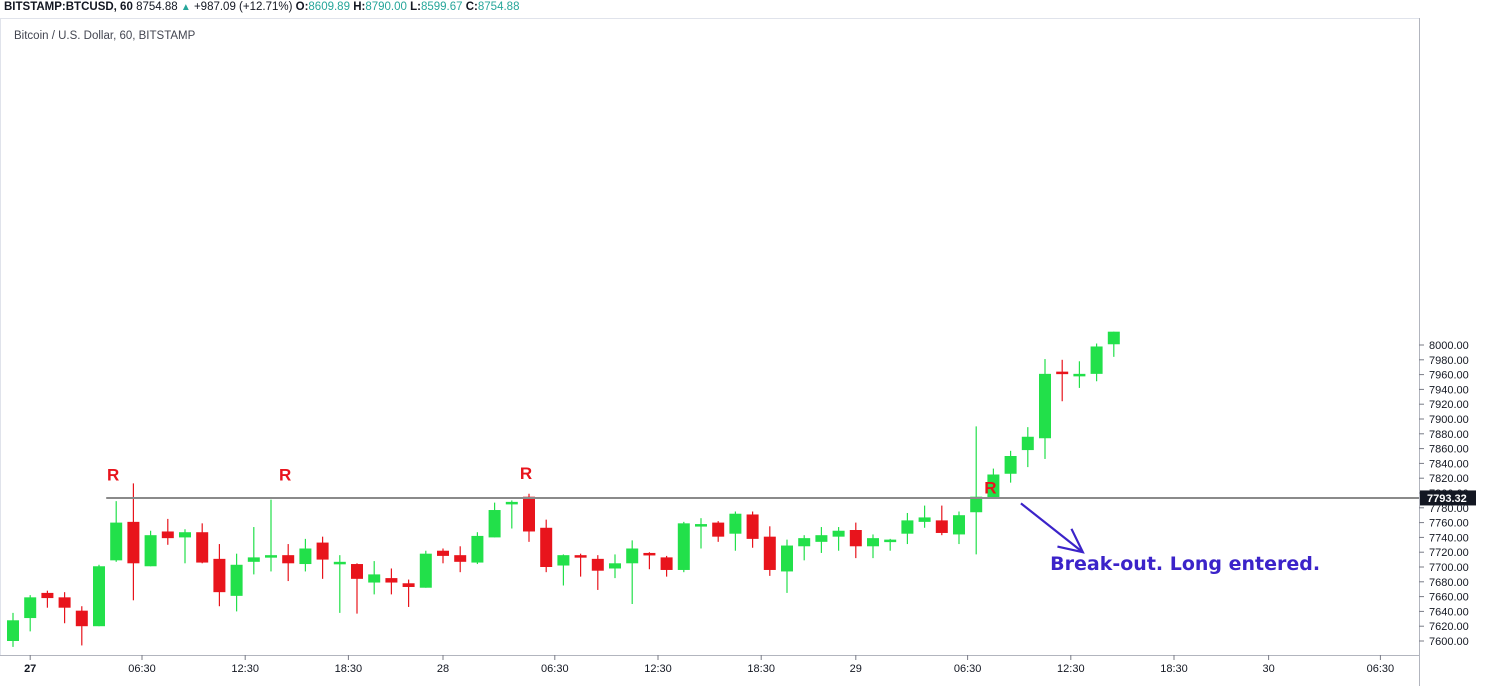 This screenshot has width=1486, height=686. Describe the element at coordinates (105, 36) in the screenshot. I see `chart-title: Bitcoin / U.S. Dollar, 60, BITSTAMP` at that location.